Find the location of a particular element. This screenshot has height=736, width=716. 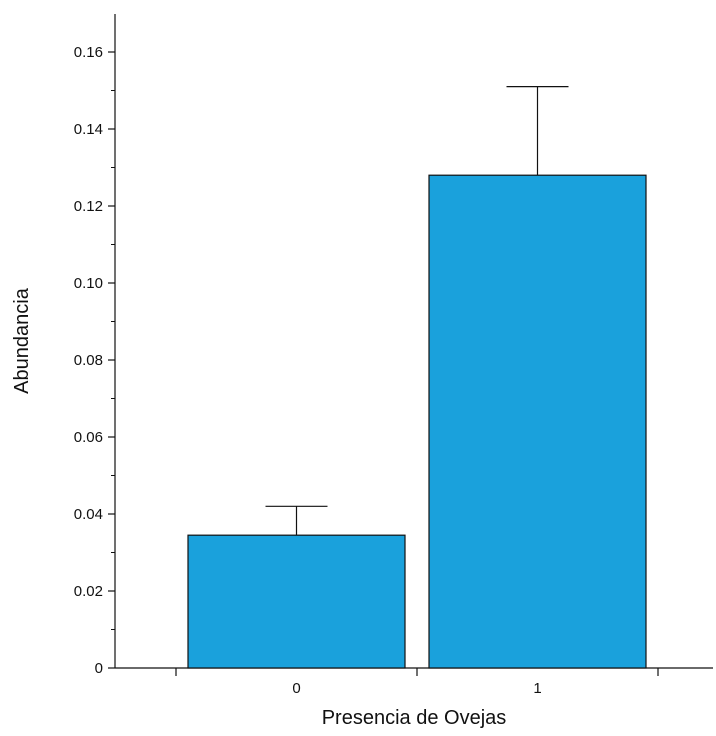

y-tick-label: 0.10 is located at coordinates (88, 283).